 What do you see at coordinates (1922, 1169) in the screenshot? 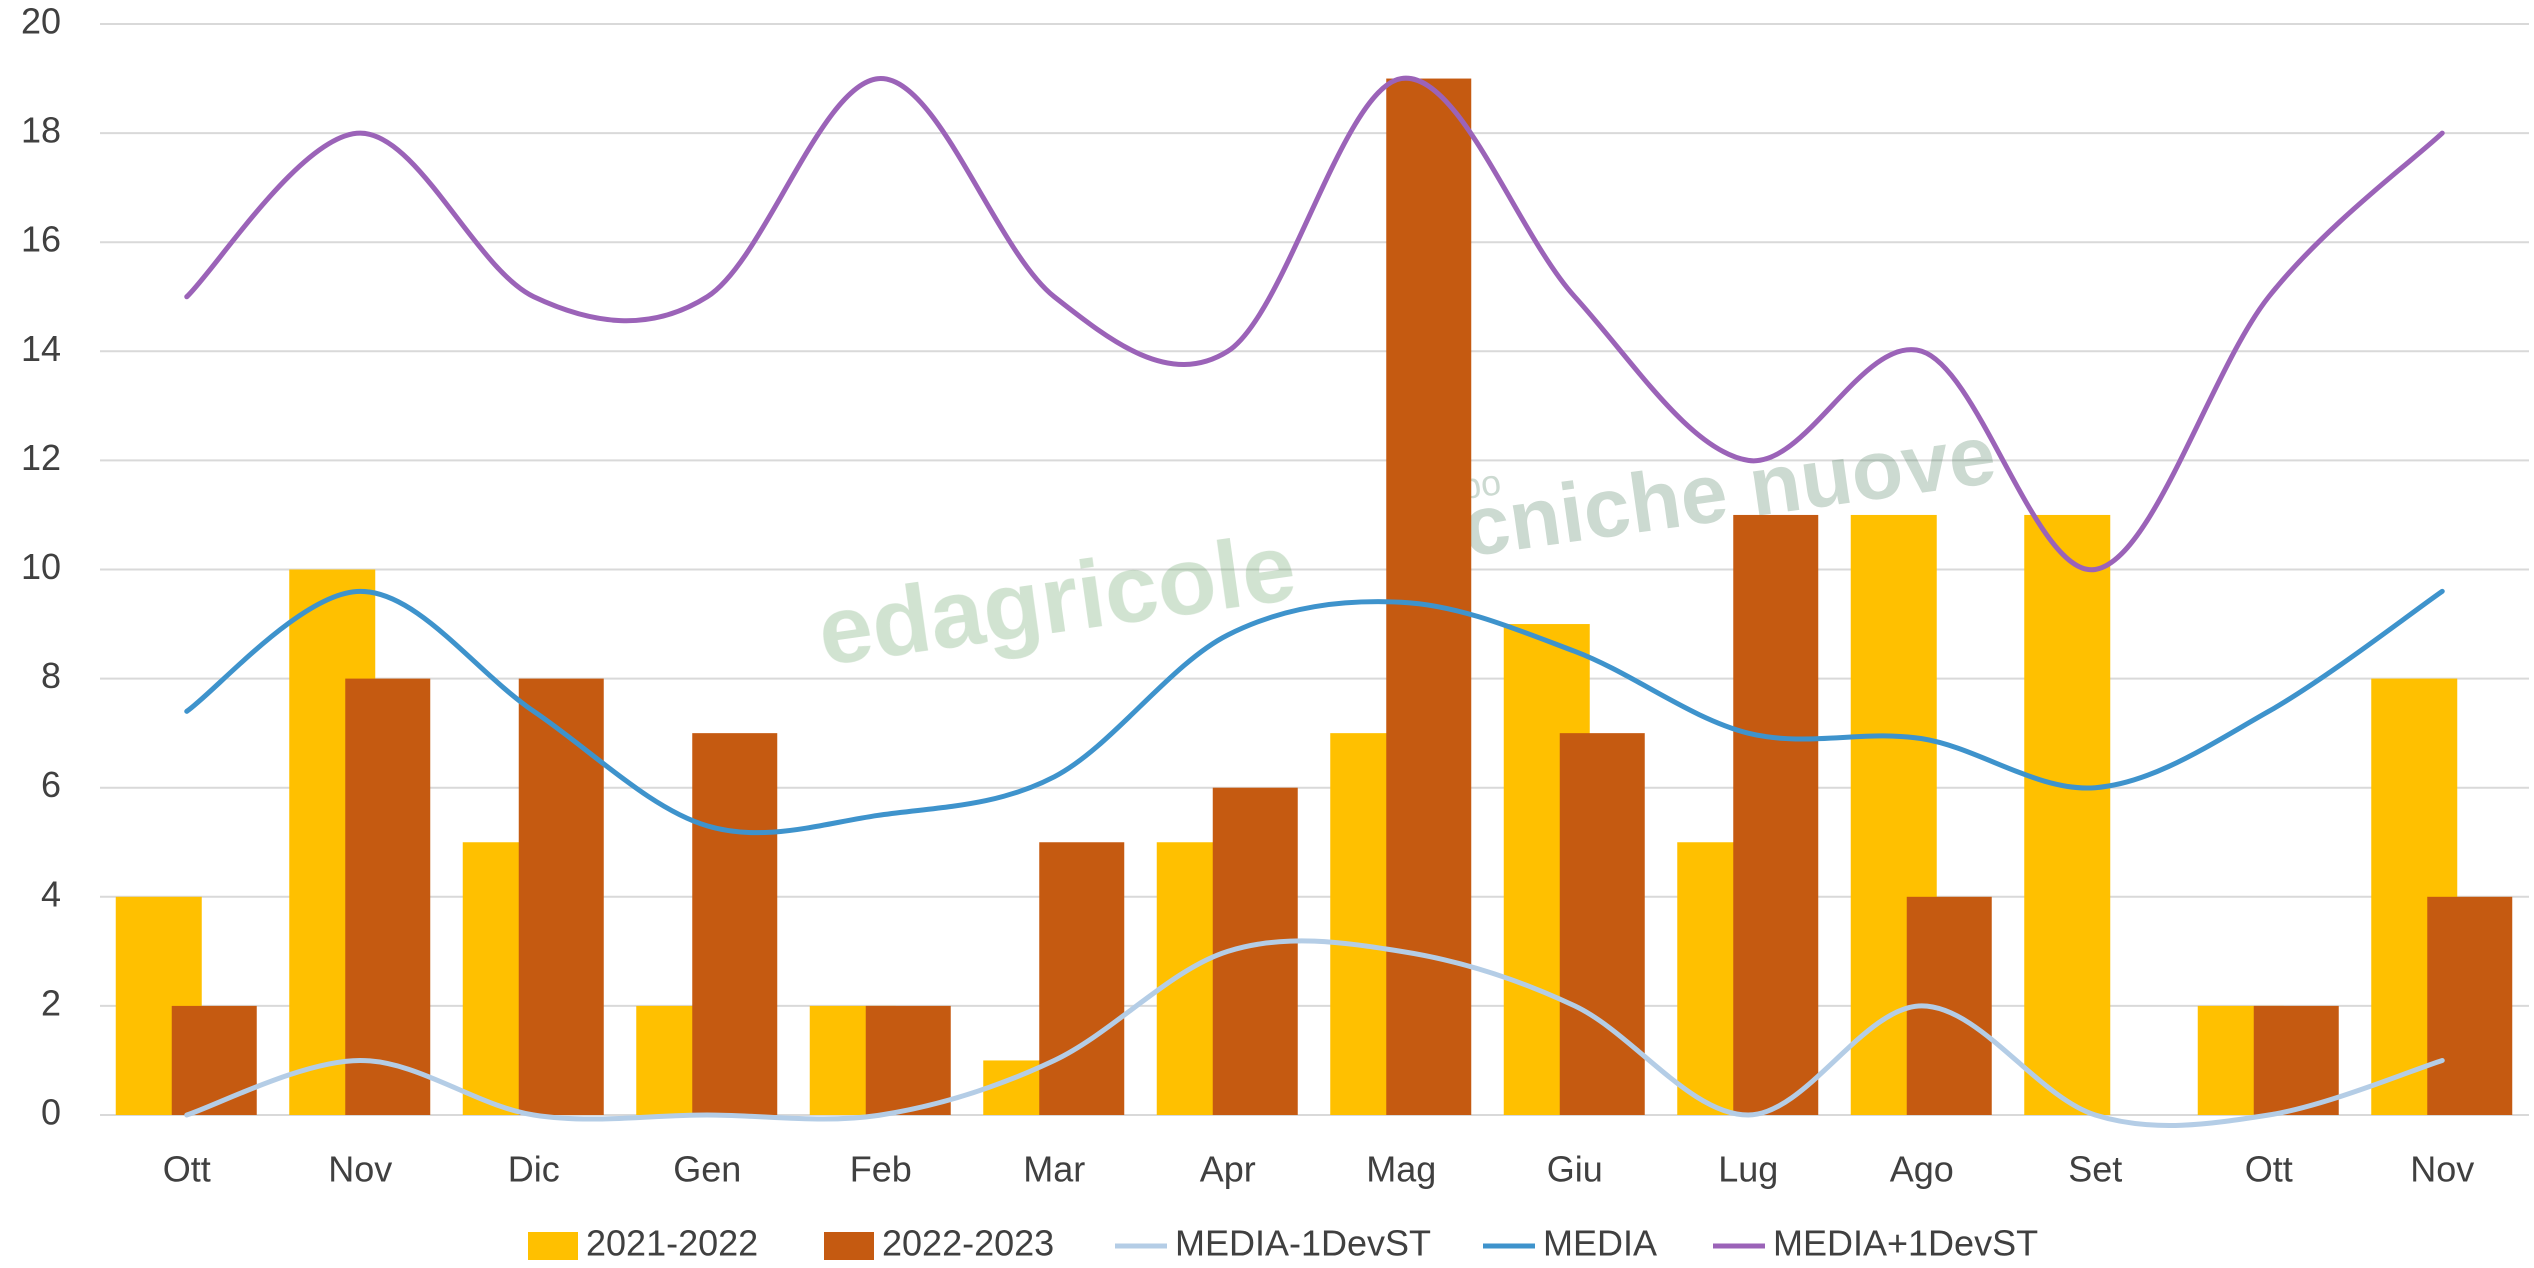
I see `x-tick-label: Ago` at bounding box center [1922, 1169].